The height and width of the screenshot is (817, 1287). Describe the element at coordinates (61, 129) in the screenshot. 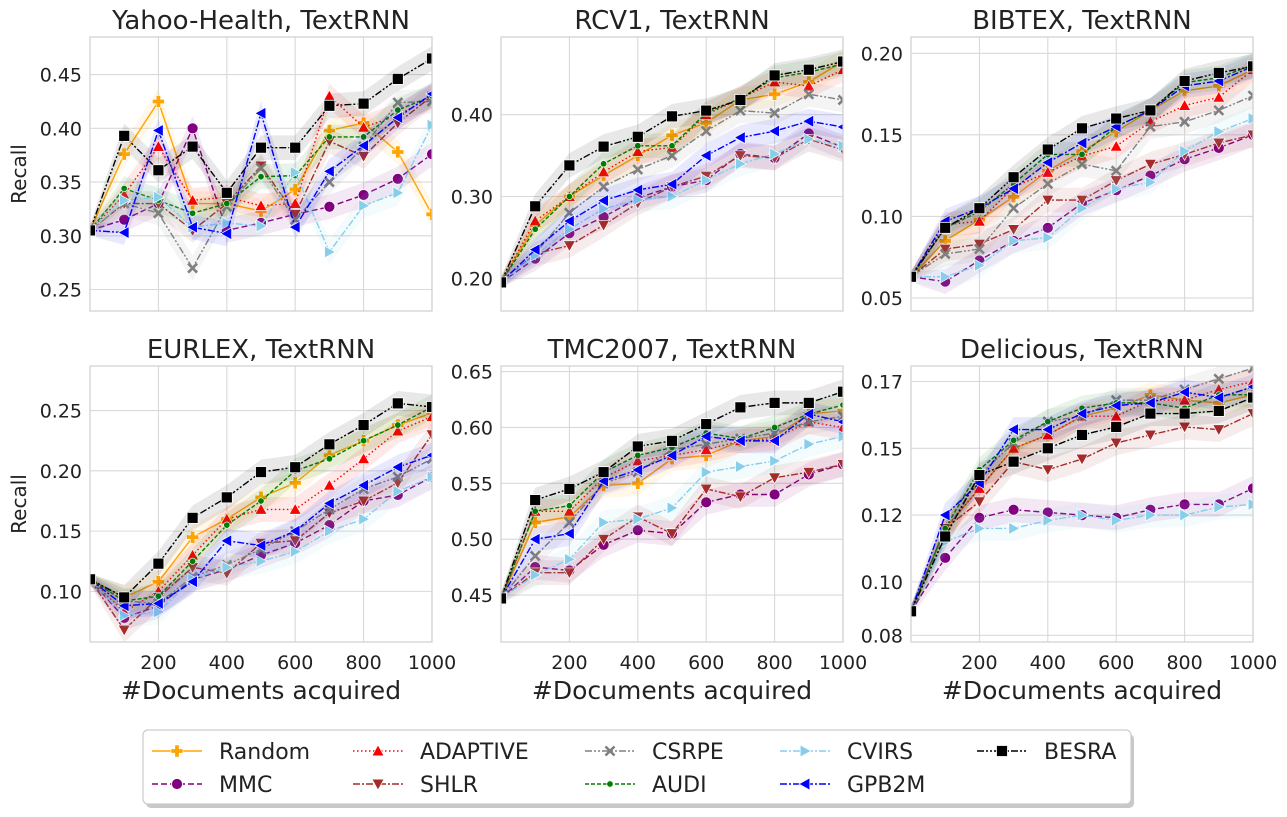

I see `y-tick-label: 0.40` at that location.